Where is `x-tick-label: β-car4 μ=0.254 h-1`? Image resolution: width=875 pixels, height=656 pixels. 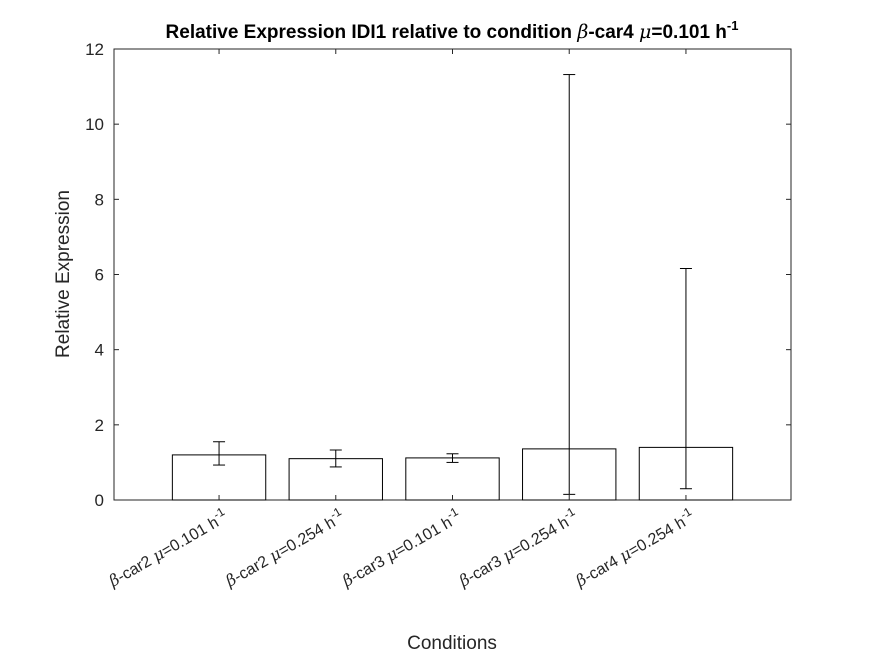
x-tick-label: β-car4 μ=0.254 h-1 is located at coordinates (634, 547).